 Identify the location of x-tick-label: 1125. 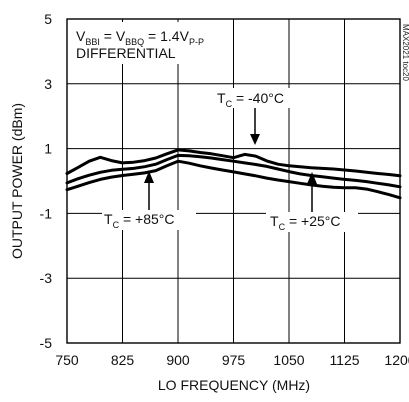
(344, 360).